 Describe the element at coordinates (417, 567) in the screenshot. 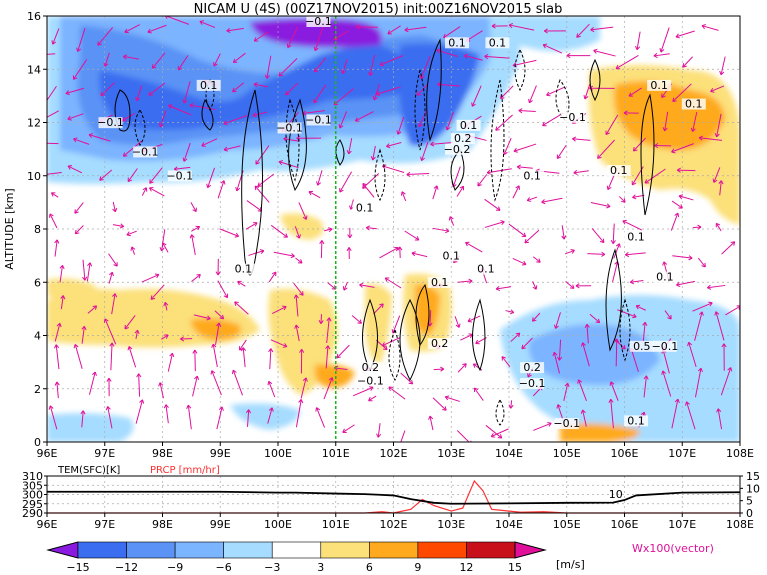

I see `colorbar-label: 9` at that location.